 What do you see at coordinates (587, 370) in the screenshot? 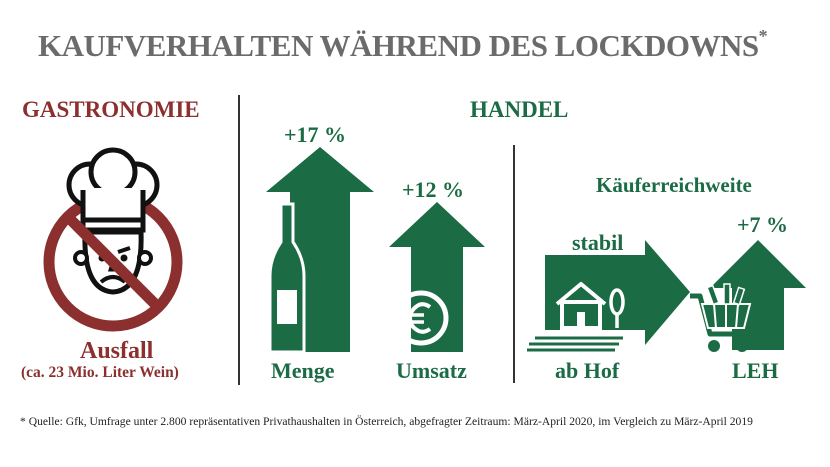
I see `ab-hof-label: ab Hof` at bounding box center [587, 370].